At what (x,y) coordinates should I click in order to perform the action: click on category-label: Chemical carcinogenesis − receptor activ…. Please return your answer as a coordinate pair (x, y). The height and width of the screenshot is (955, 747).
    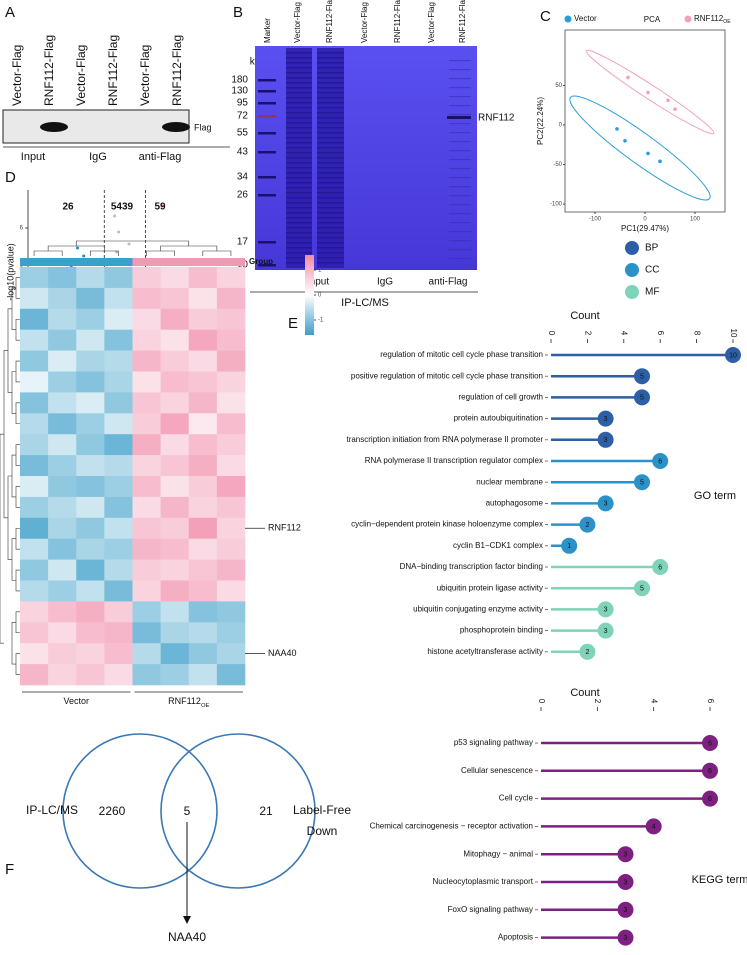
    Looking at the image, I should click on (451, 826).